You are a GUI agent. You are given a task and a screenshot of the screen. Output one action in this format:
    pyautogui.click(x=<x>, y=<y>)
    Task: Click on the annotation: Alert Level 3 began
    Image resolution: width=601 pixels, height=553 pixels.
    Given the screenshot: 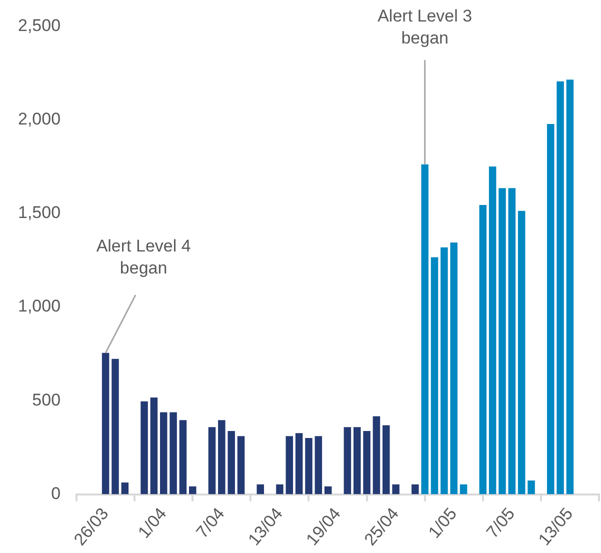 What is the action you would take?
    pyautogui.click(x=425, y=27)
    